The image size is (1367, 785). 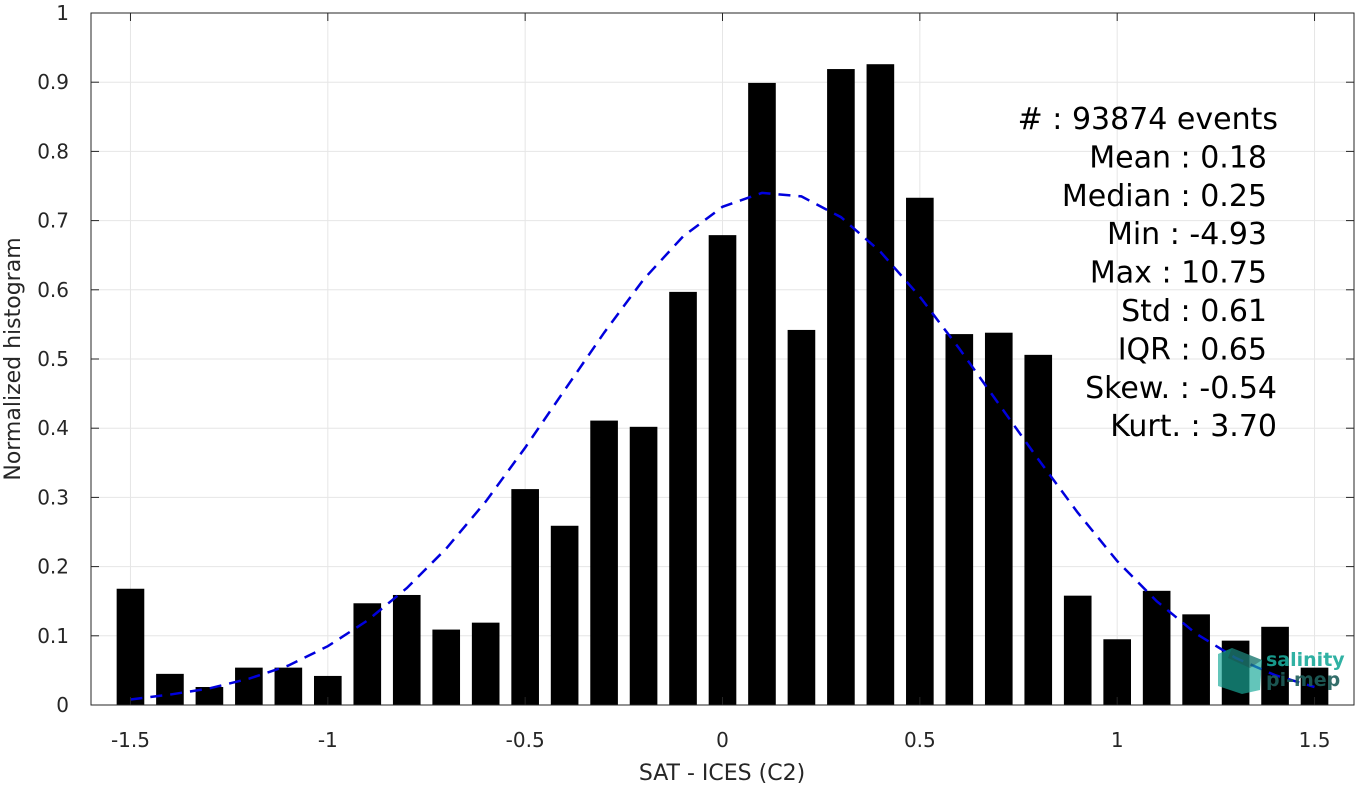 What do you see at coordinates (1148, 119) in the screenshot?
I see `stat-line: # : 93874 events` at bounding box center [1148, 119].